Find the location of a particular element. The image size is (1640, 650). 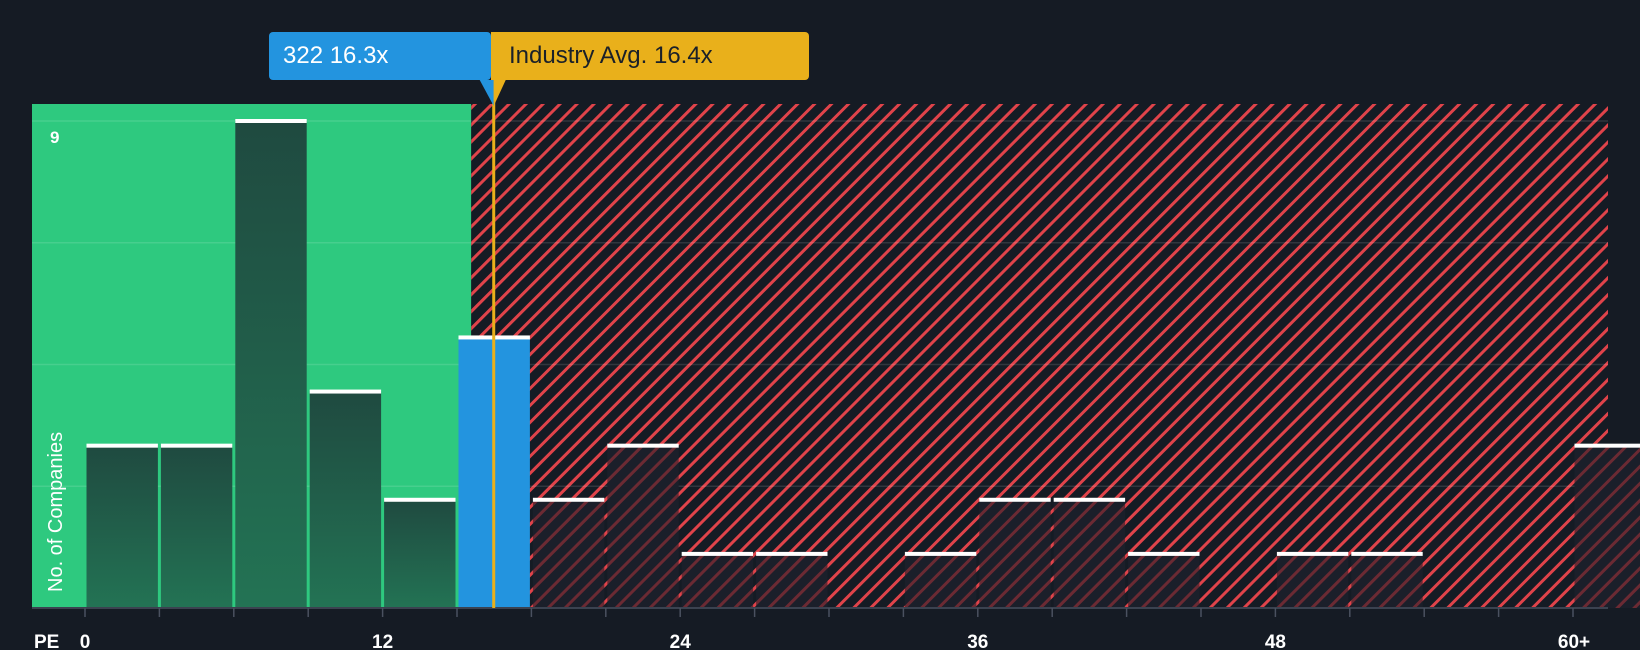

company-pe-label: 322 16.3x is located at coordinates (380, 56).